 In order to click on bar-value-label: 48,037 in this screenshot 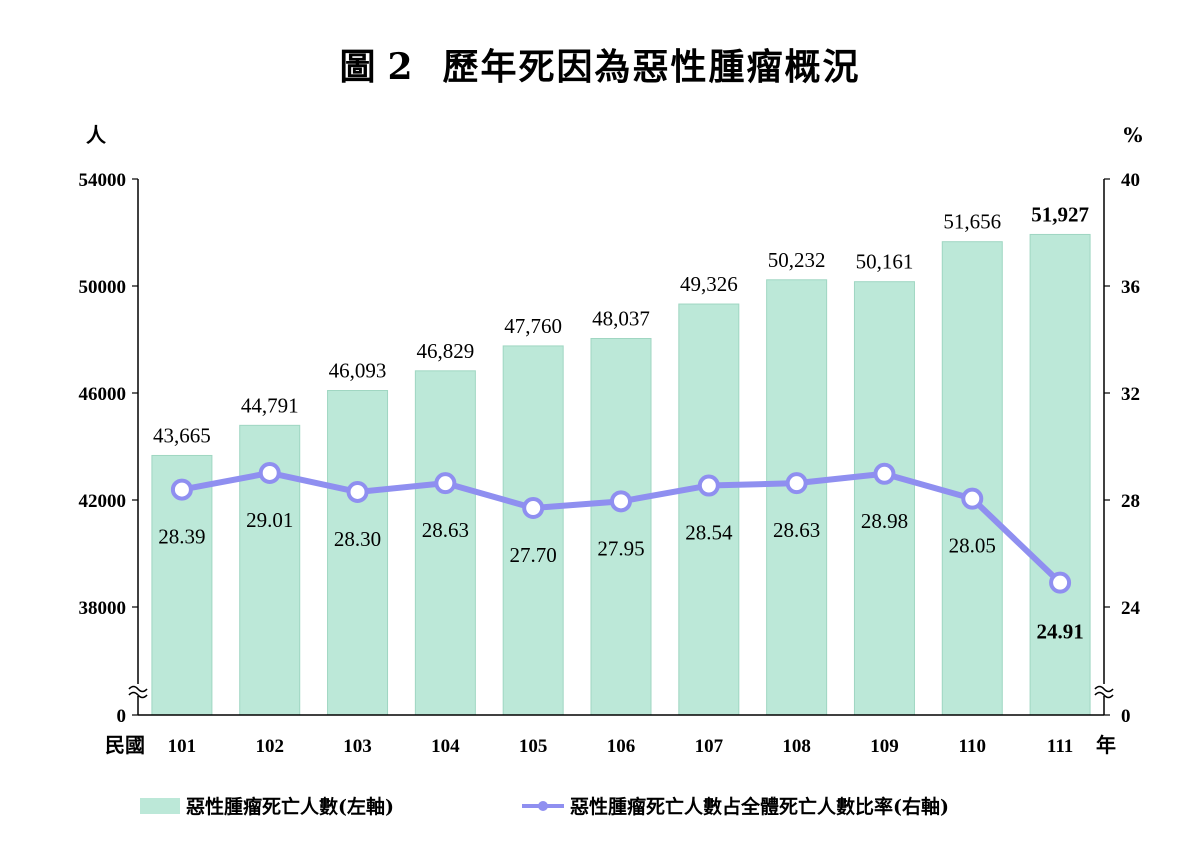, I will do `click(621, 319)`.